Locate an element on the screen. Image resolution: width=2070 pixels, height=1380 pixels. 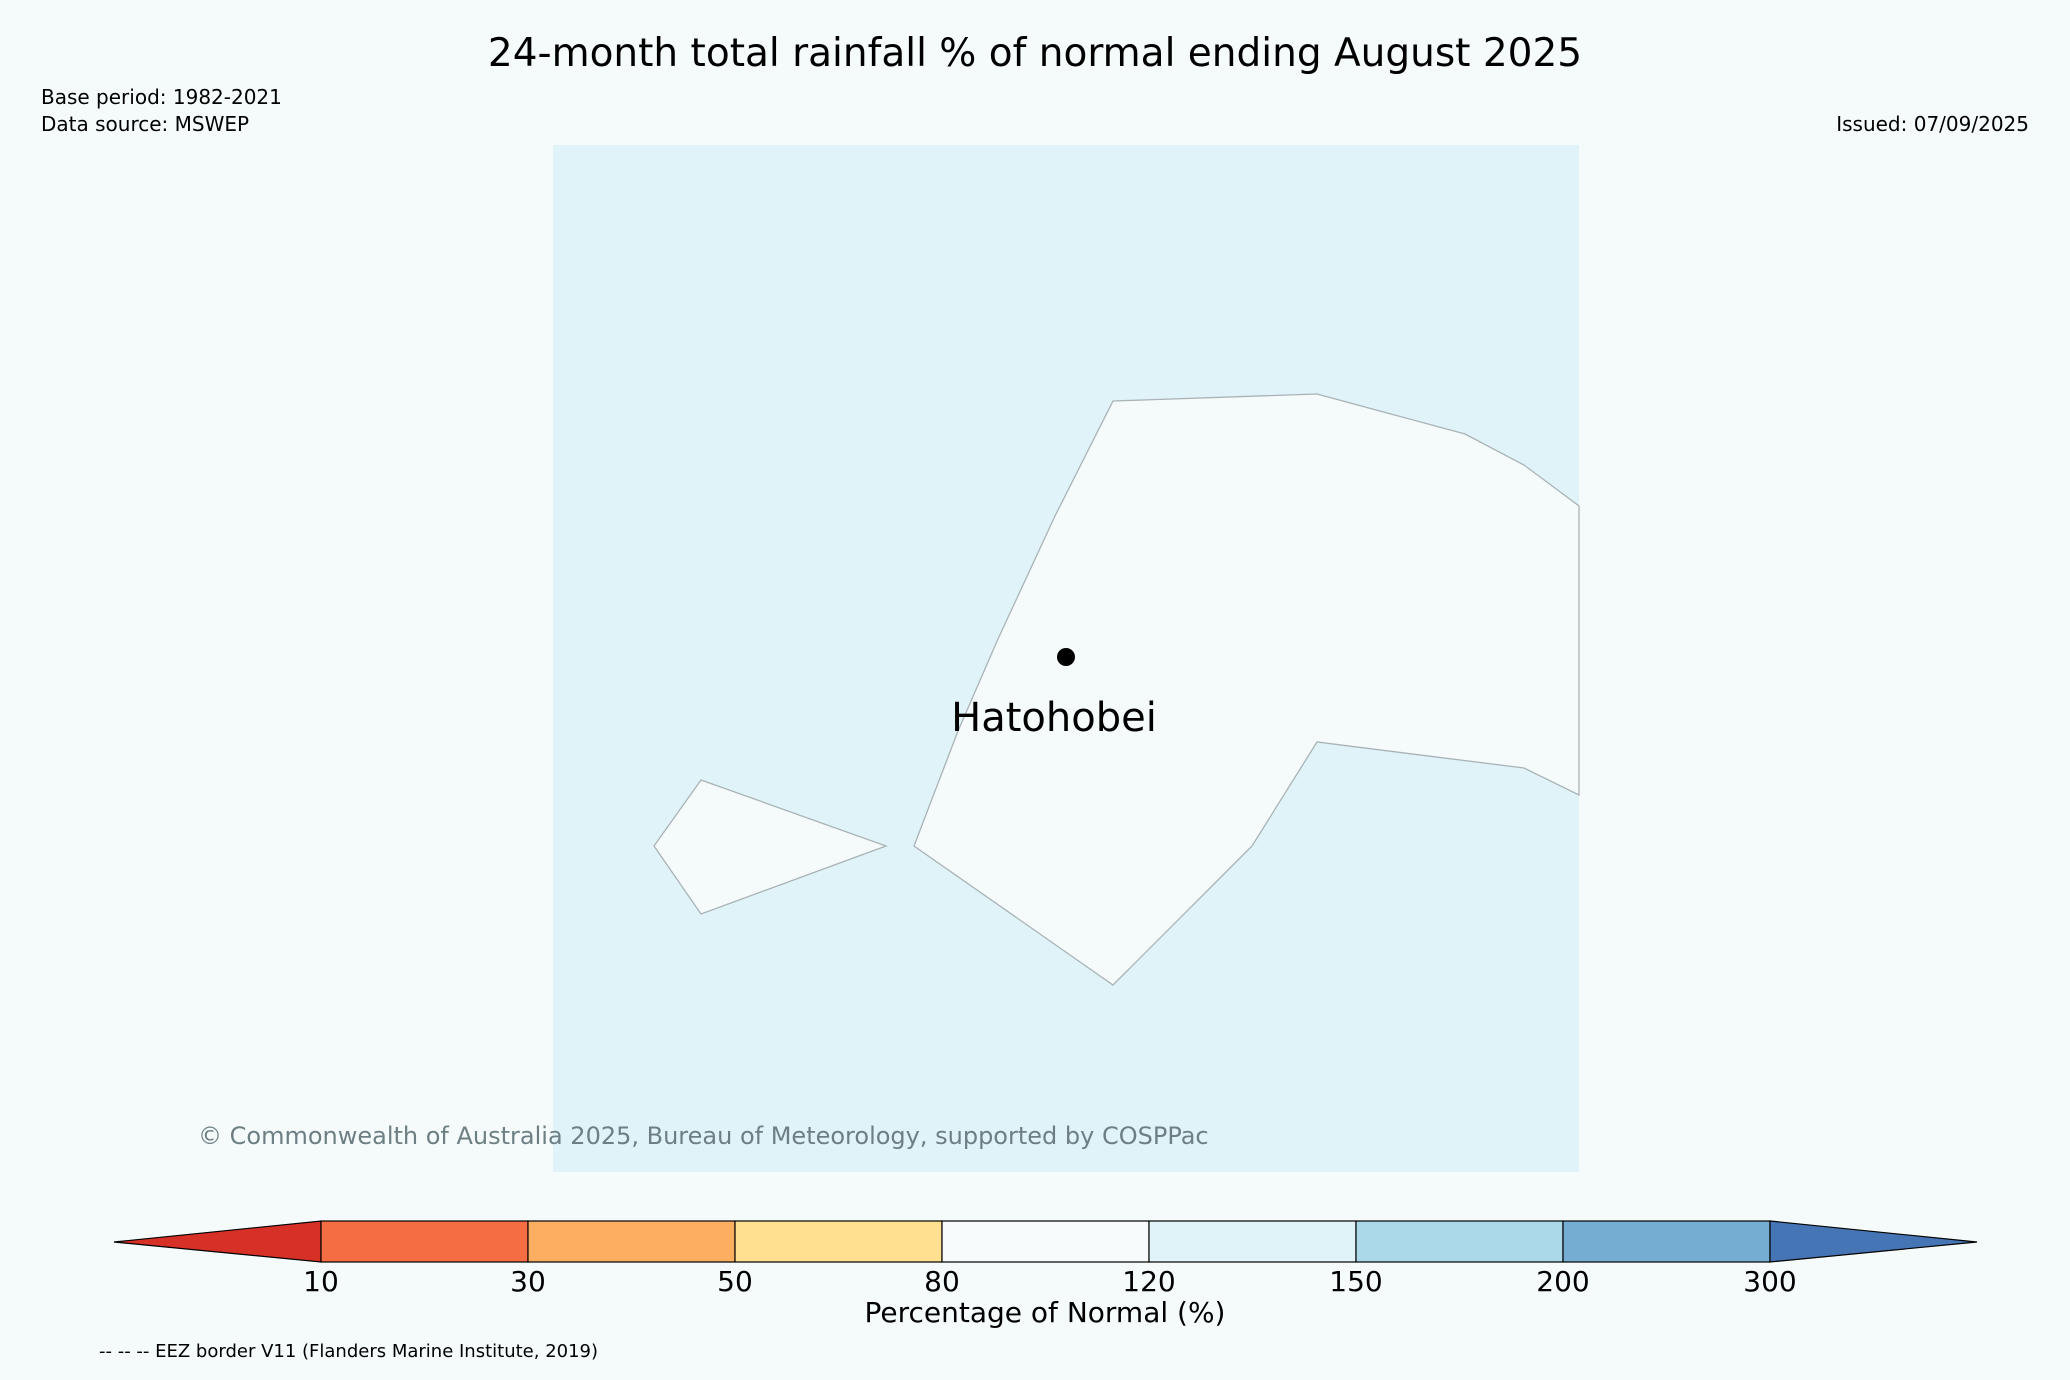
colorbar-tick-label: 10 is located at coordinates (321, 1281).